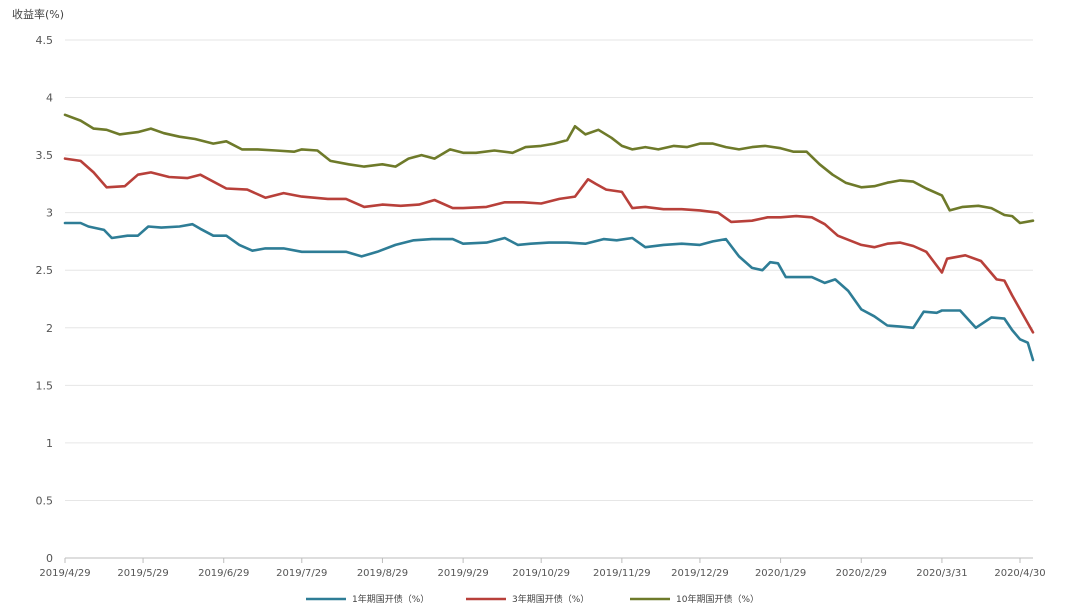 The width and height of the screenshot is (1080, 612). What do you see at coordinates (45, 270) in the screenshot?
I see `y-tick-label: 2.5` at bounding box center [45, 270].